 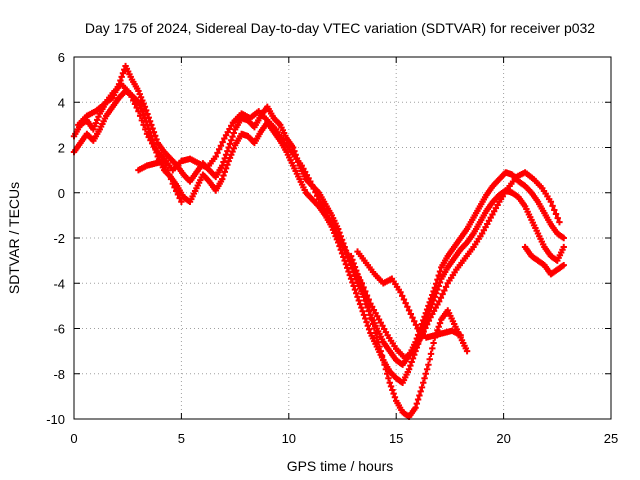 What do you see at coordinates (59, 238) in the screenshot?
I see `y-tick-label: -2` at bounding box center [59, 238].